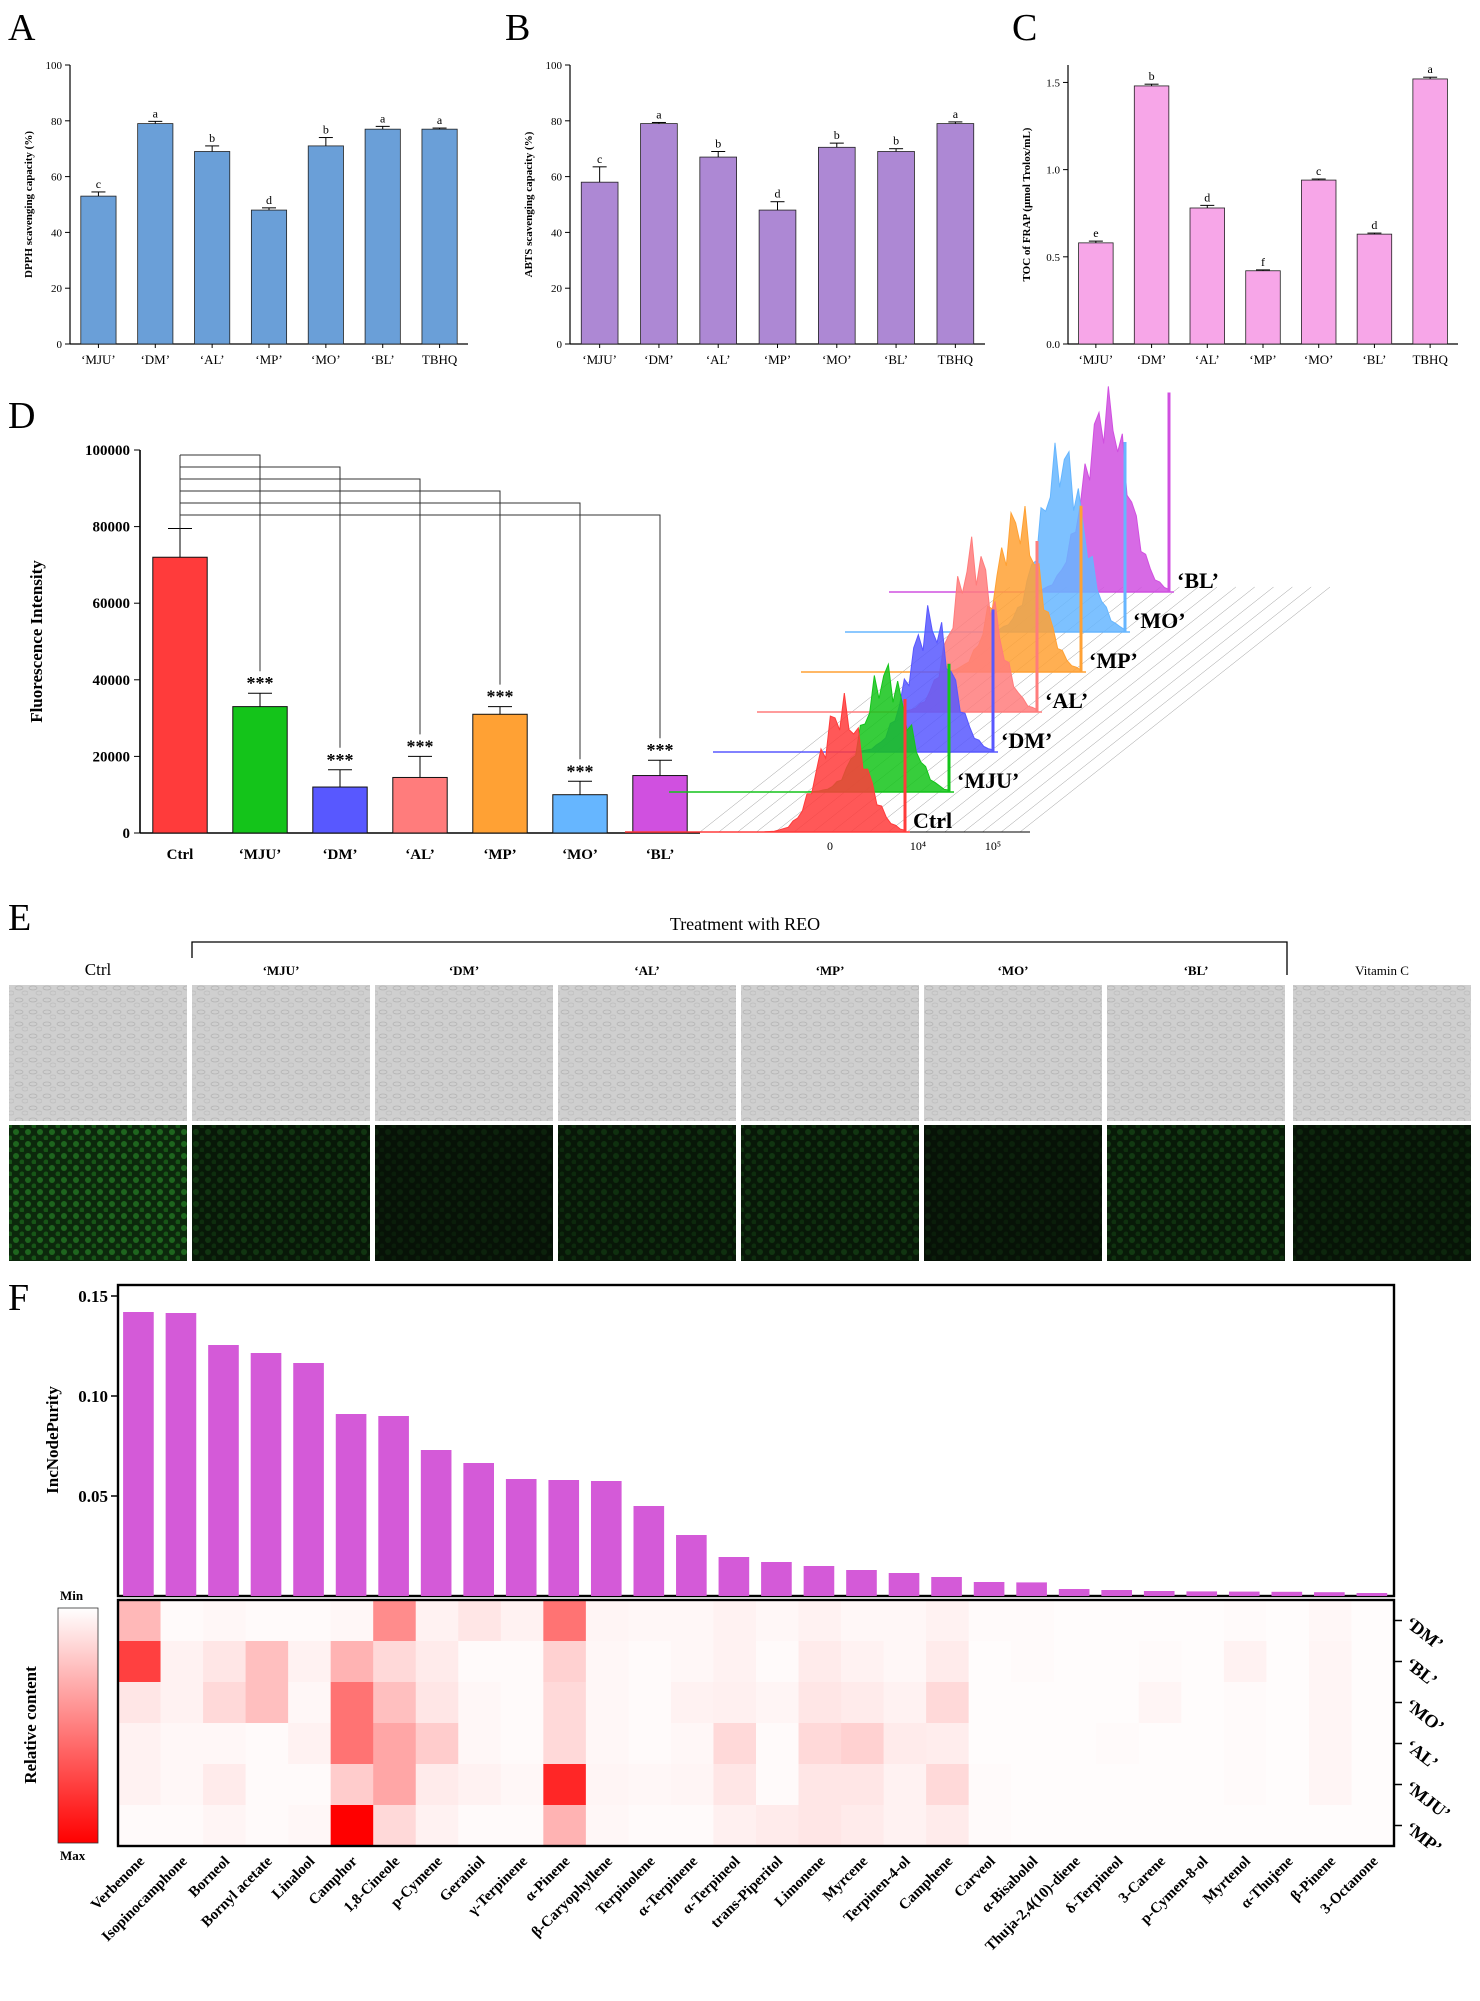 This screenshot has width=1480, height=2001. What do you see at coordinates (932, 820) in the screenshot?
I see `histogram-label: Ctrl` at bounding box center [932, 820].